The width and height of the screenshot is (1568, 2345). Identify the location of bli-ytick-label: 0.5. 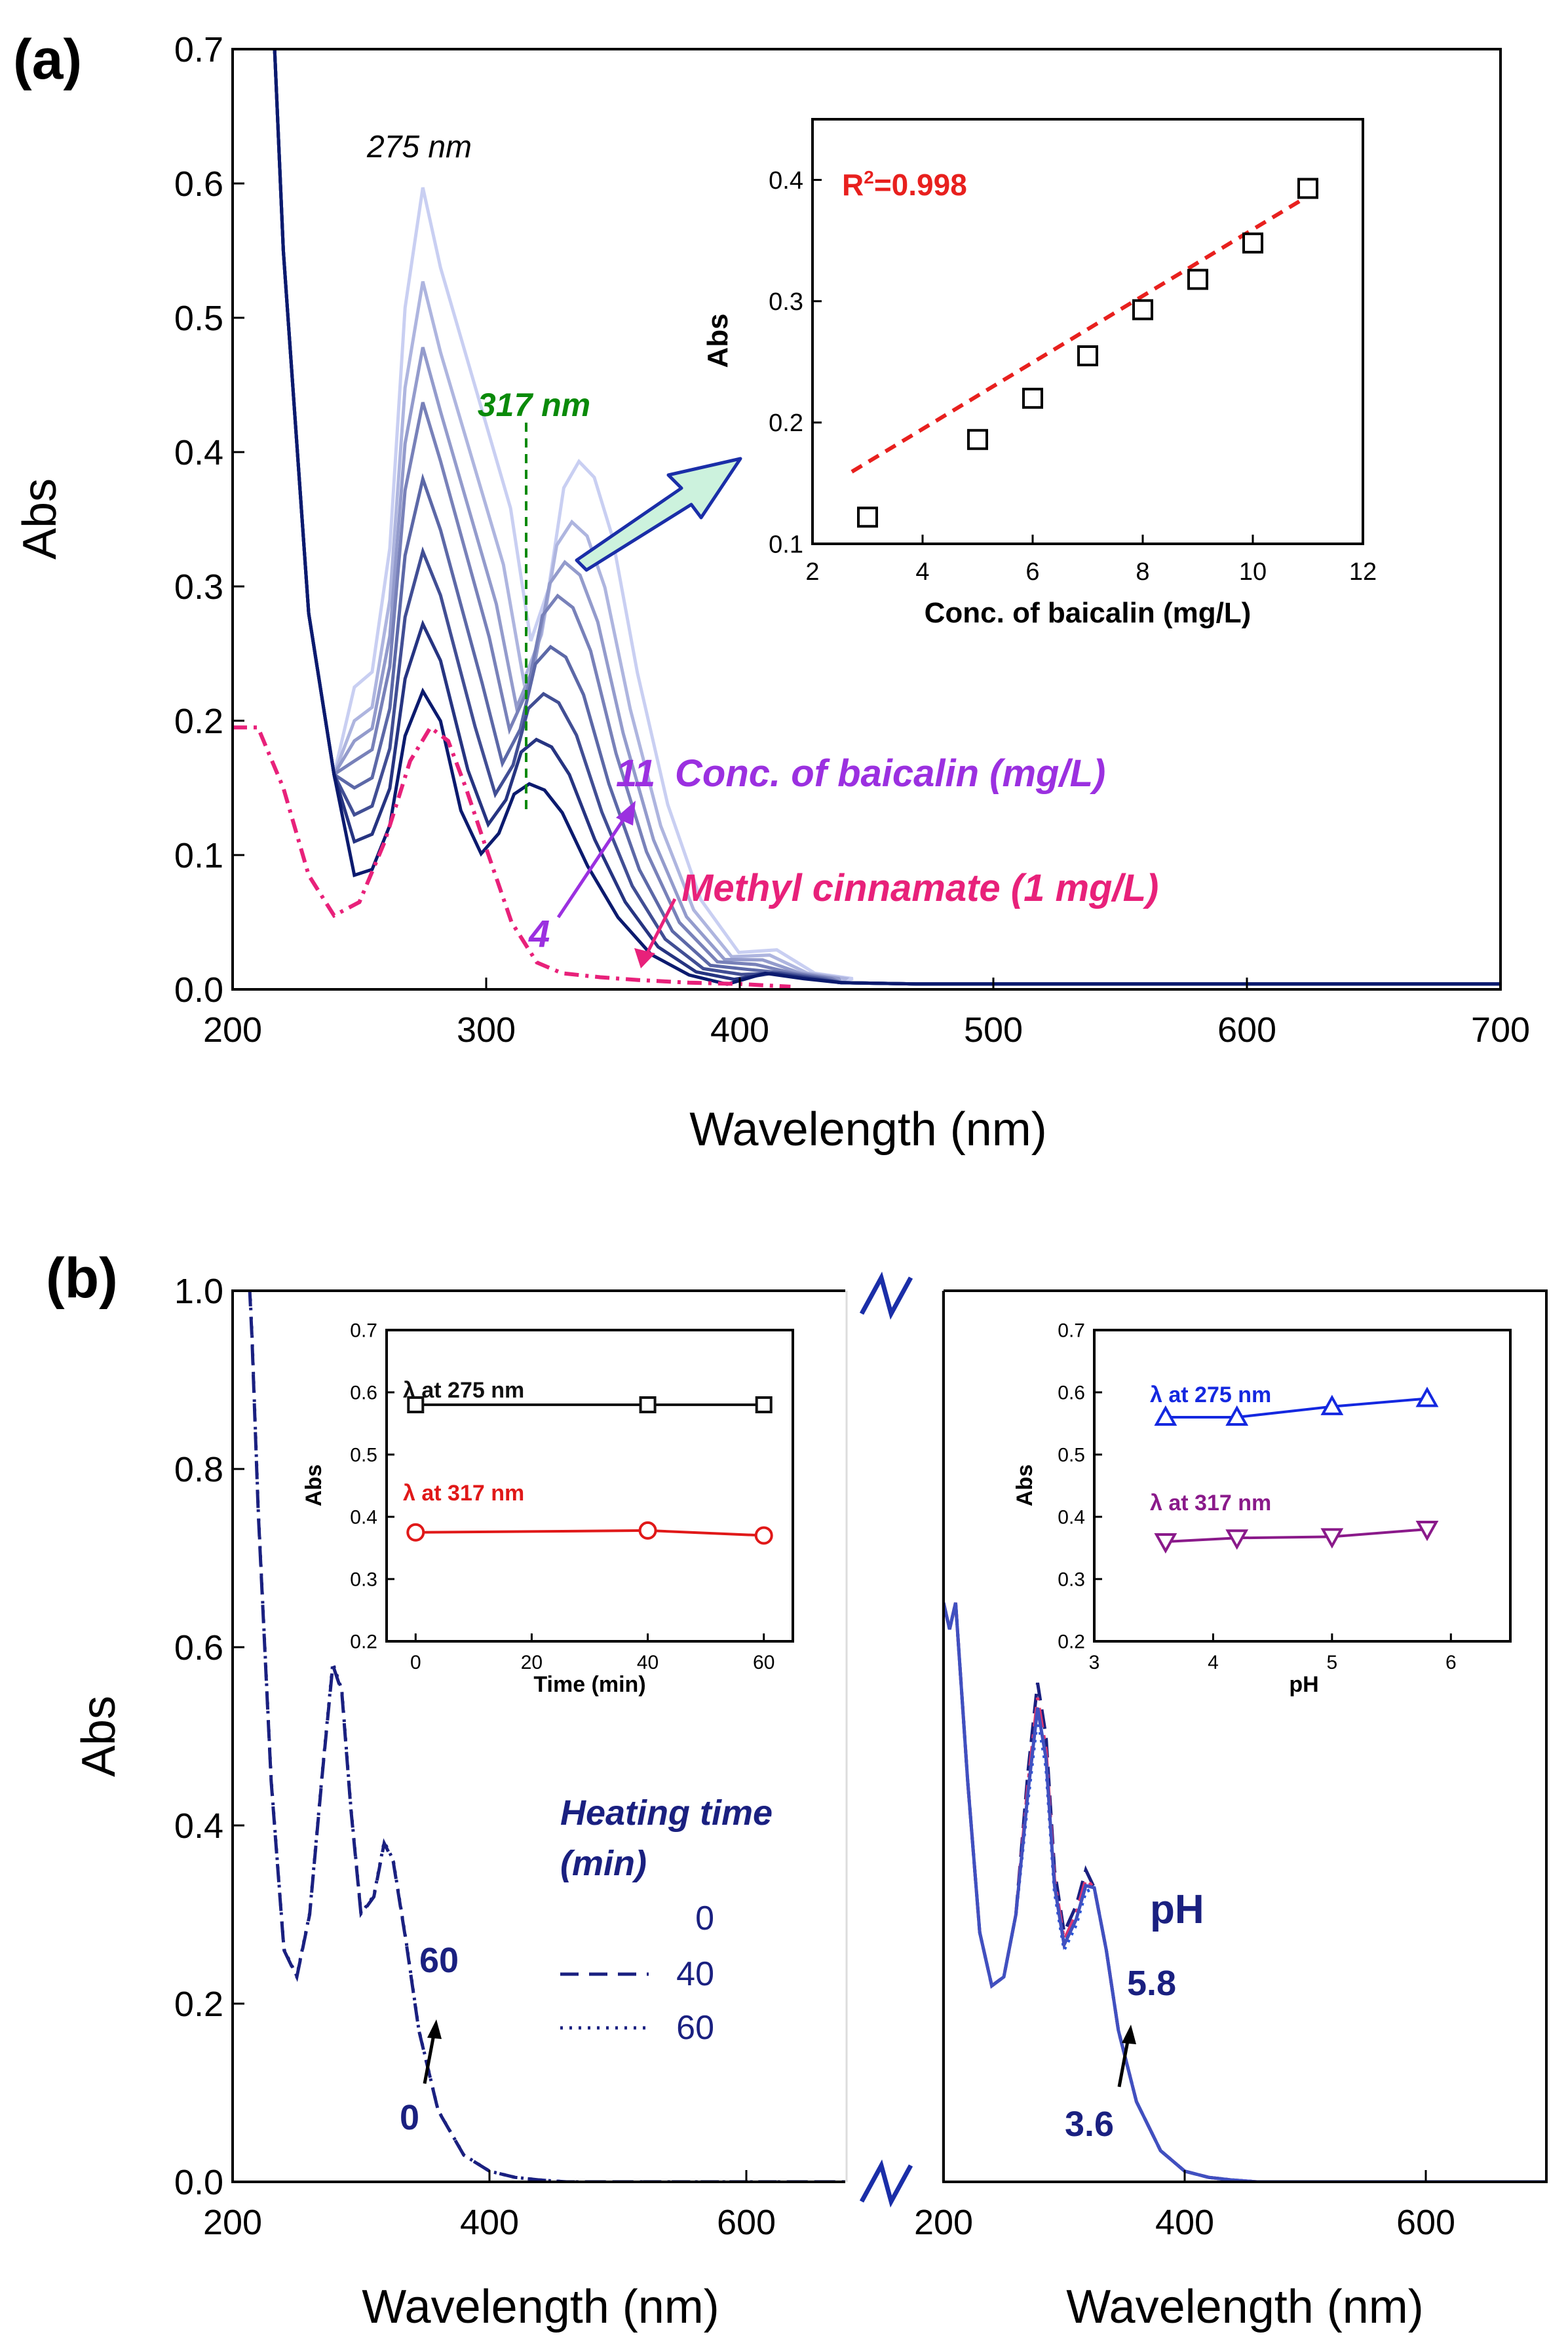
(363, 1455).